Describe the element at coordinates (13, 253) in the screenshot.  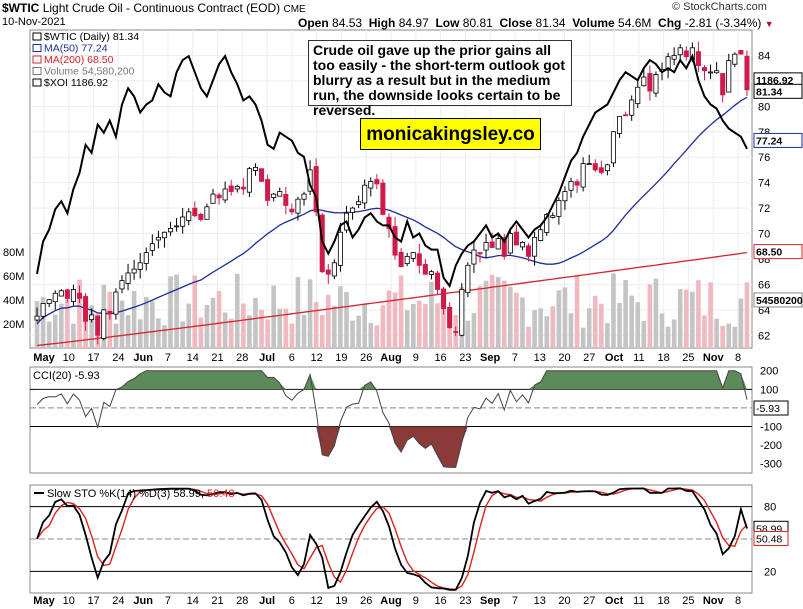
I see `volume-tick-label: 80M` at that location.